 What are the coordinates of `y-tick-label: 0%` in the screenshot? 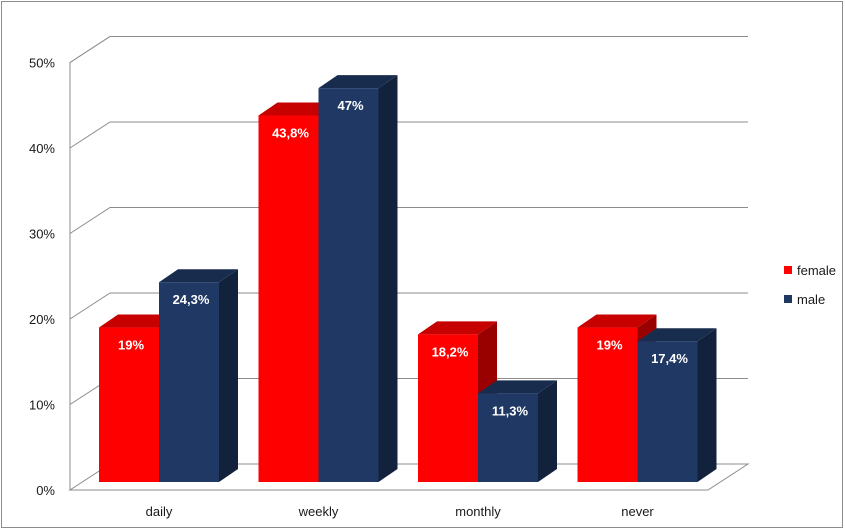 It's located at (45, 490).